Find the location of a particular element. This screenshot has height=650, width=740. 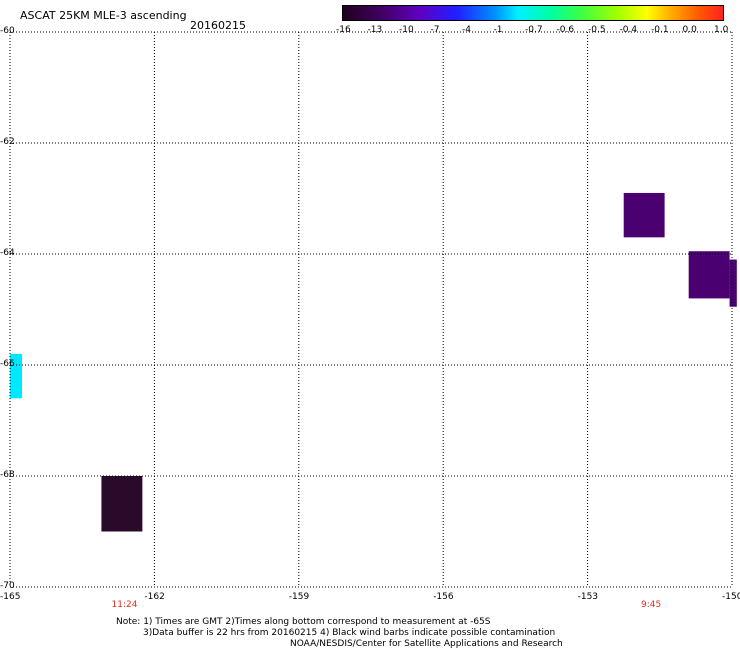

product-title: ASCAT 25KM MLE-3 ascending is located at coordinates (103, 15).